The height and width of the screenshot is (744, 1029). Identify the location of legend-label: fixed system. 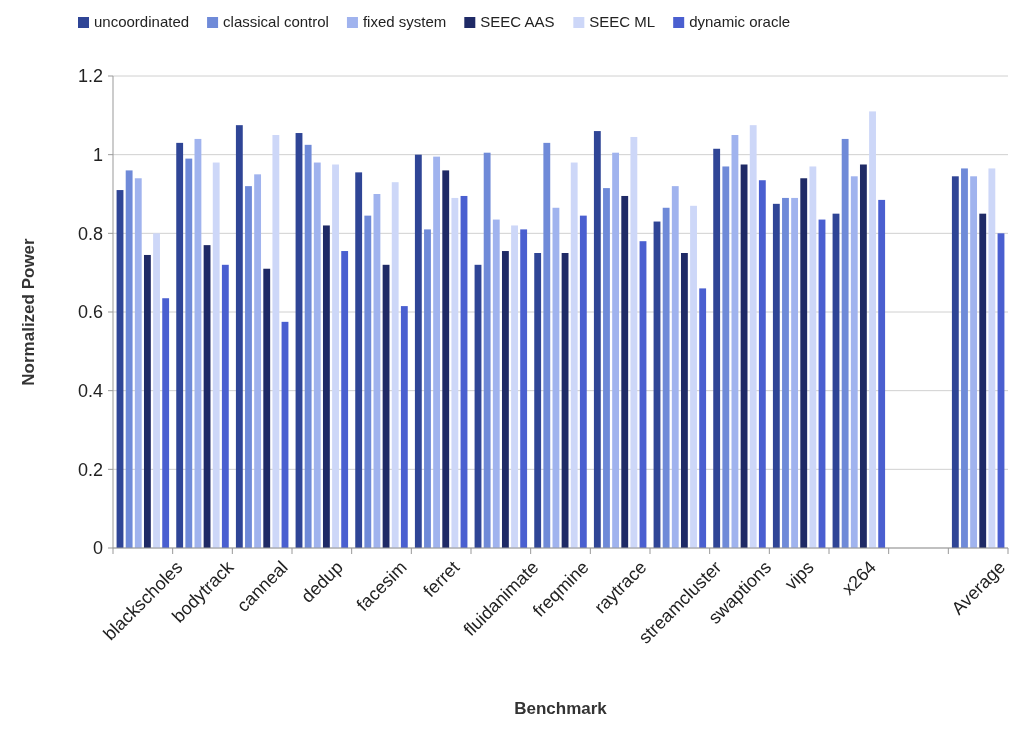
(404, 21).